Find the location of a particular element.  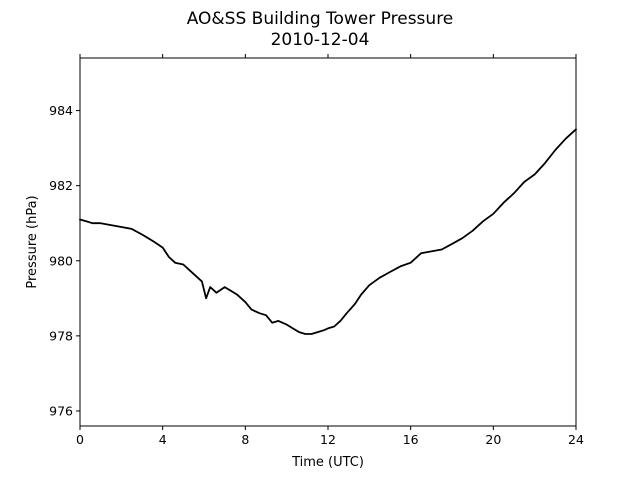

x-tick-label: 20 is located at coordinates (493, 439).